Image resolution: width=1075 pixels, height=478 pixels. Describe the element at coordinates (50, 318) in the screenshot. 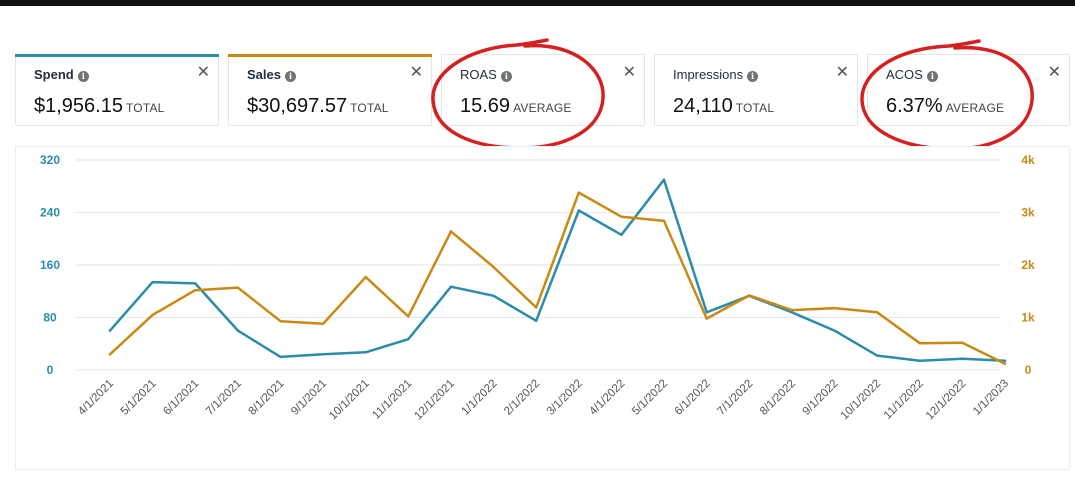

I see `left-tick-label: 80` at that location.